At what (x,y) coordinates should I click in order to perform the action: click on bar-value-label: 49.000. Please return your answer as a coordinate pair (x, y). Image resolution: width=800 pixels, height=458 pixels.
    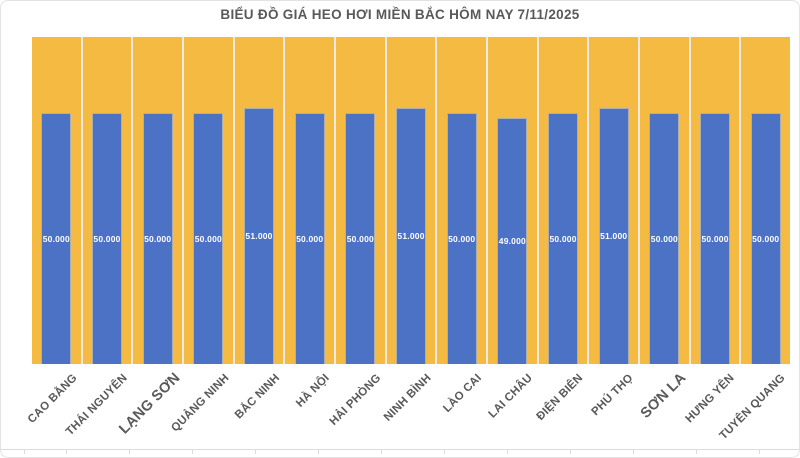
    Looking at the image, I should click on (512, 241).